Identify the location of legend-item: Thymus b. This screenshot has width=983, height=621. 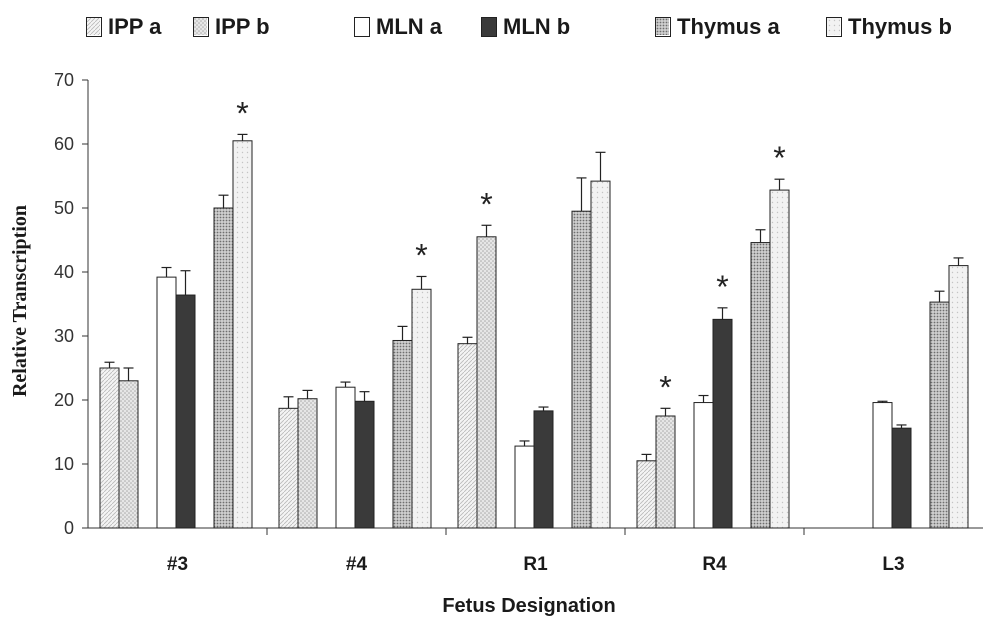
(889, 27).